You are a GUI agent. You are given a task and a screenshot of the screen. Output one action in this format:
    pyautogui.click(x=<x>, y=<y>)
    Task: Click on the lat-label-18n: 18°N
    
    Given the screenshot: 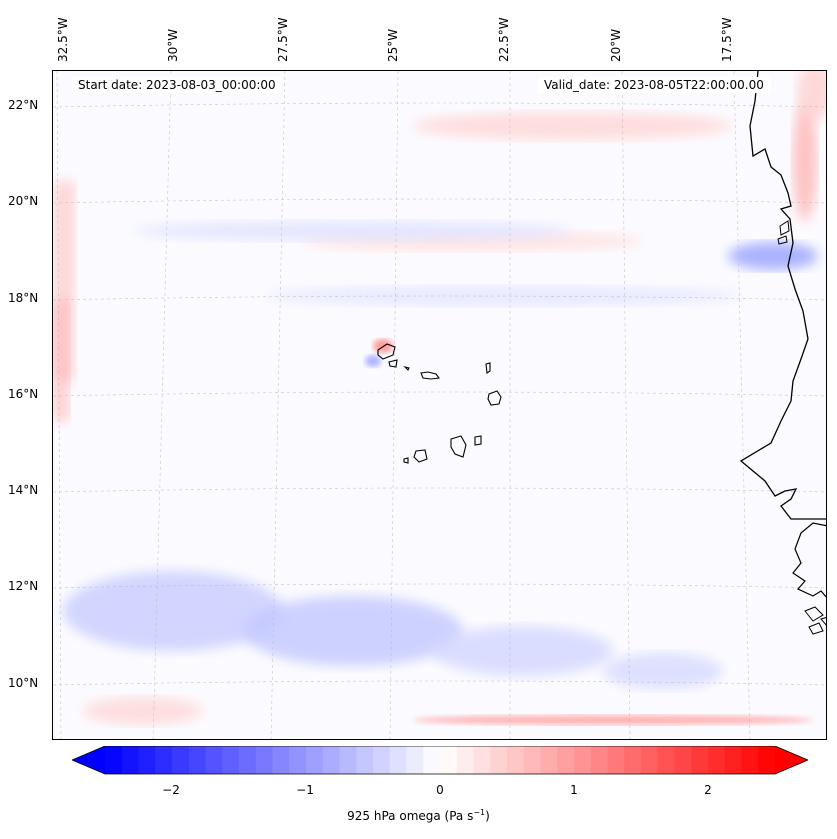 What is the action you would take?
    pyautogui.click(x=23, y=298)
    